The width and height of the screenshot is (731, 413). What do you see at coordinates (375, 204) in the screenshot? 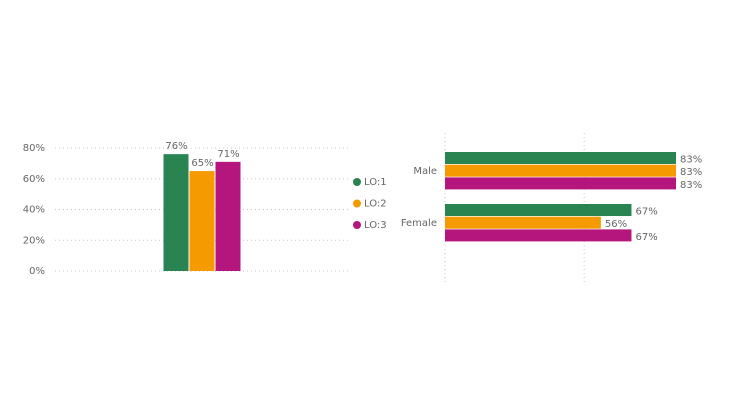
I see `legend-label: LO:2` at bounding box center [375, 204].